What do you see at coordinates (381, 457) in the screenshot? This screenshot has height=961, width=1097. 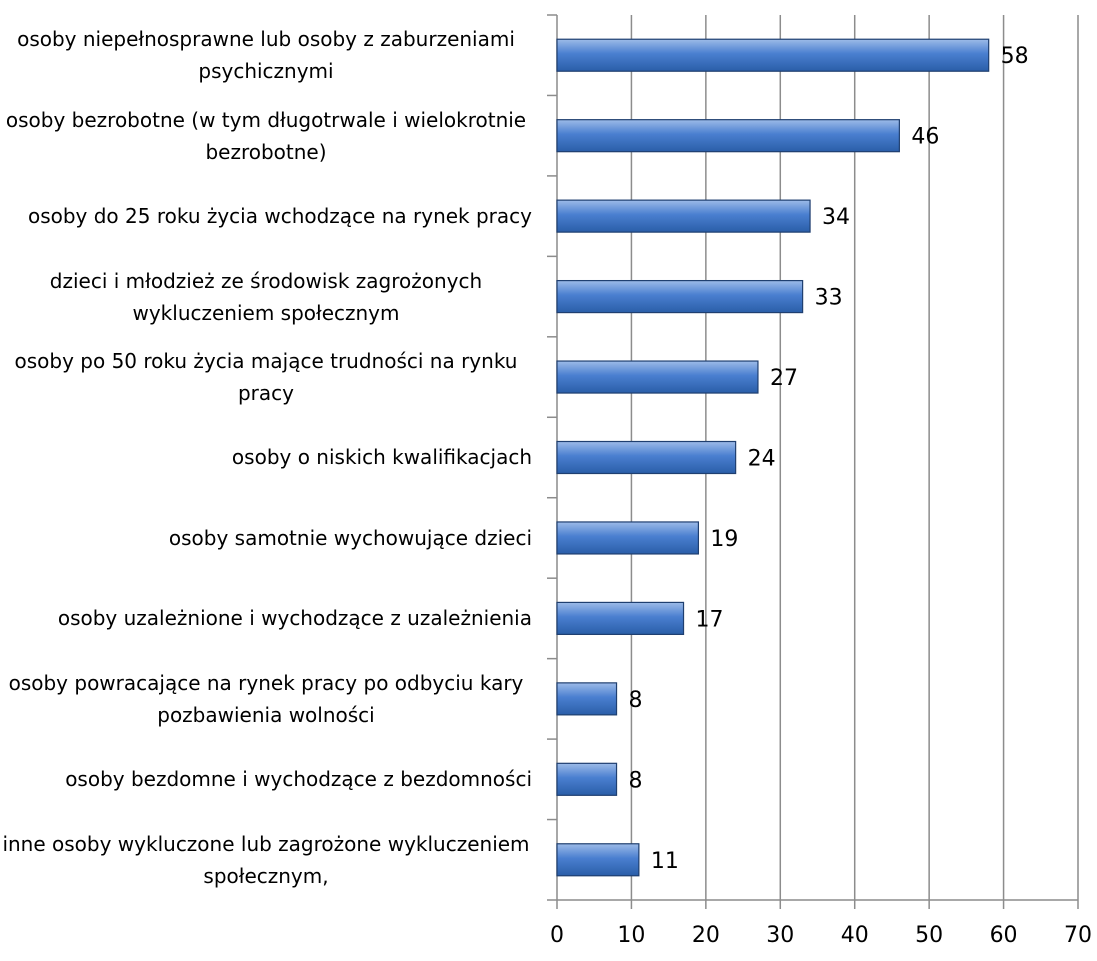 I see `category-text: osoby o niskich kwalifikacjach` at bounding box center [381, 457].